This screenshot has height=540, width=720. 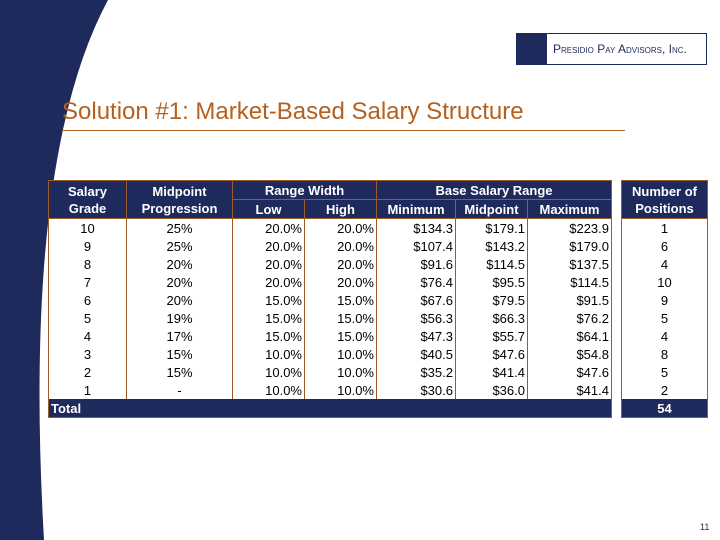 I want to click on row: 6 20% 15.0% 15.0% $67.6 $79.5 $91.5, so click(x=330, y=300).